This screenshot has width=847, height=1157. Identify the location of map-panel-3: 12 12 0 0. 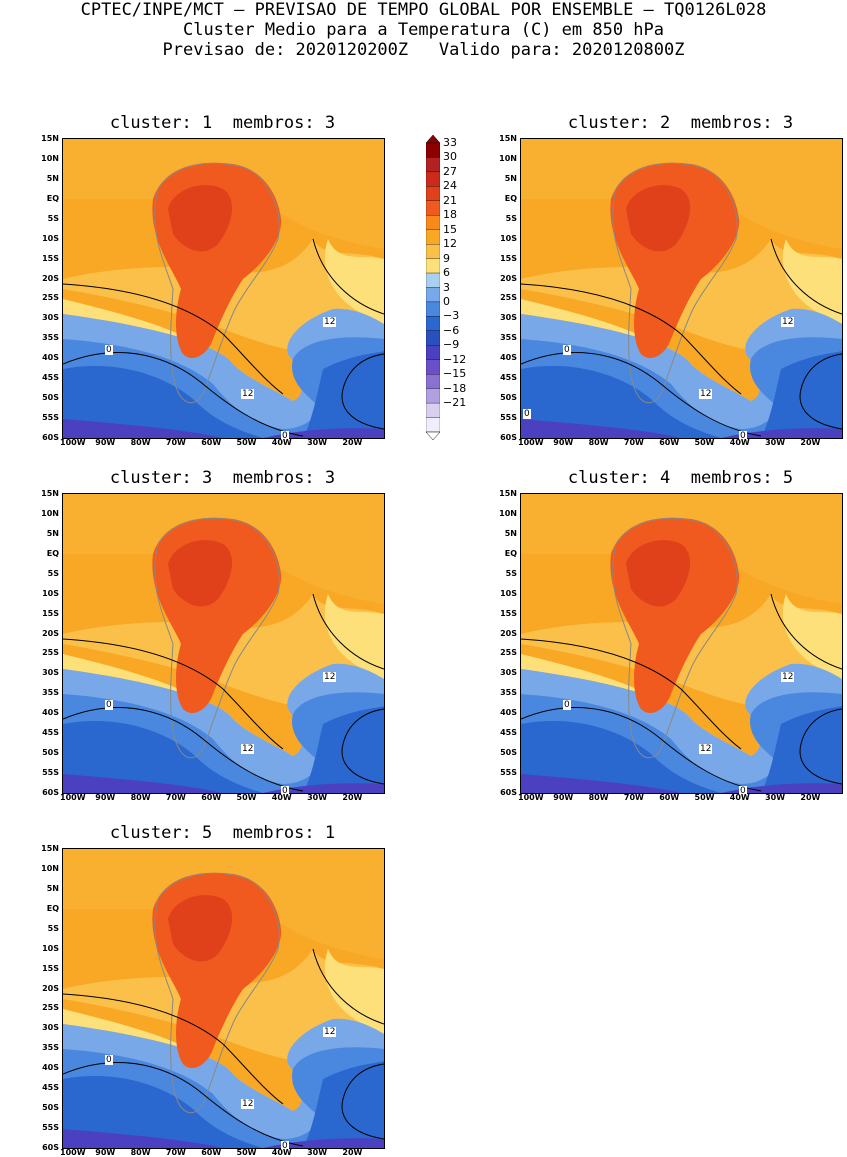
(223, 644).